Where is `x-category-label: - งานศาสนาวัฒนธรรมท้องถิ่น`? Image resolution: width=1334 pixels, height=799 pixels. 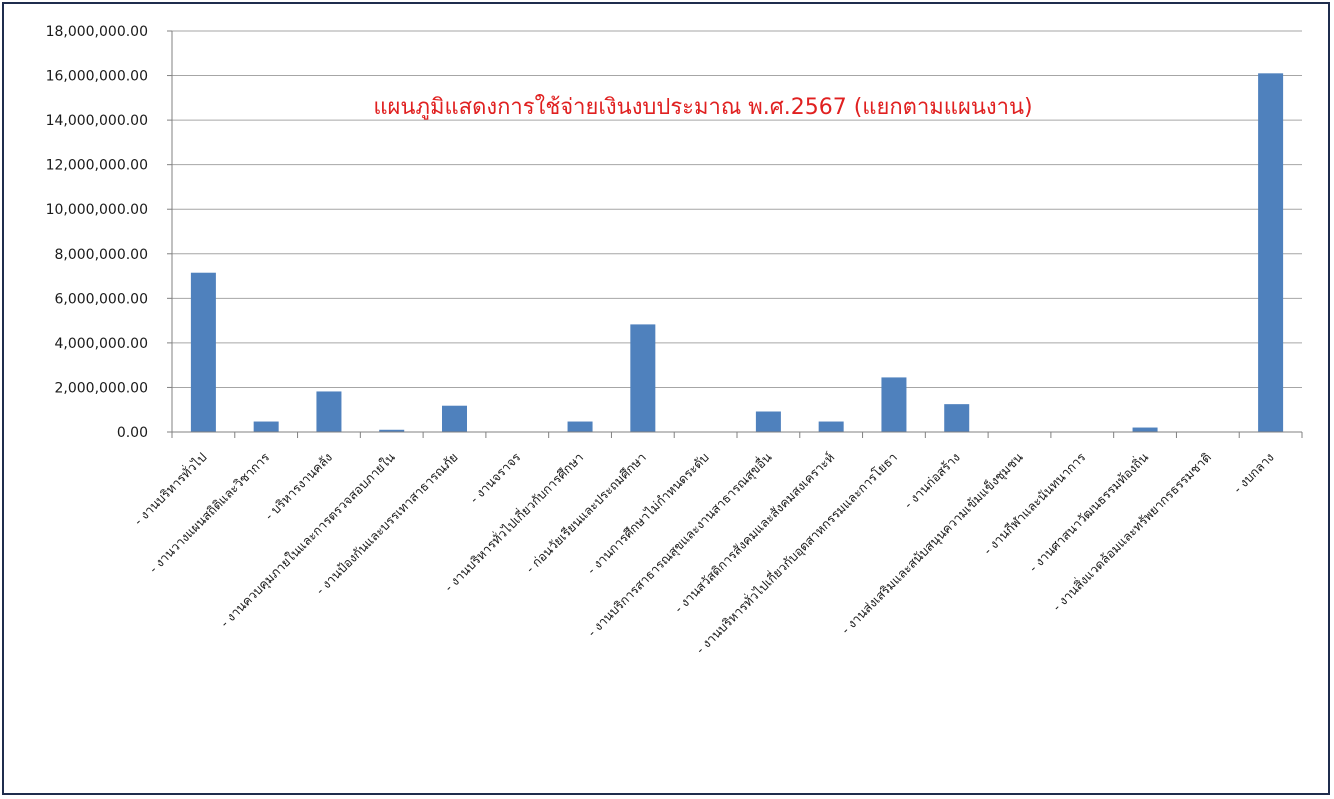 x-category-label: - งานศาสนาวัฒนธรรมท้องถิ่น is located at coordinates (1088, 511).